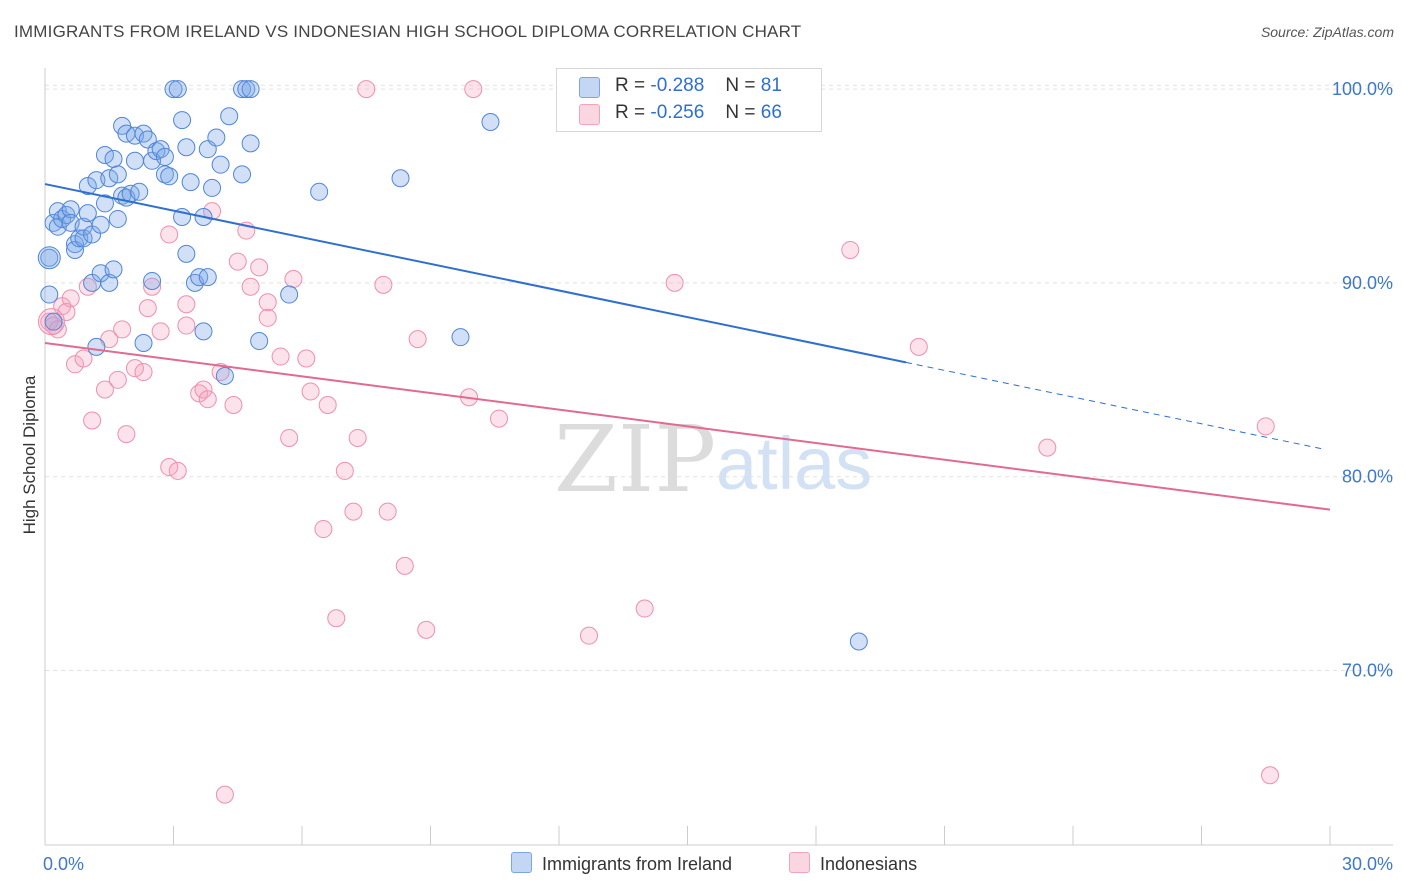  Describe the element at coordinates (1367, 864) in the screenshot. I see `x-tick-label: 30.0%` at that location.